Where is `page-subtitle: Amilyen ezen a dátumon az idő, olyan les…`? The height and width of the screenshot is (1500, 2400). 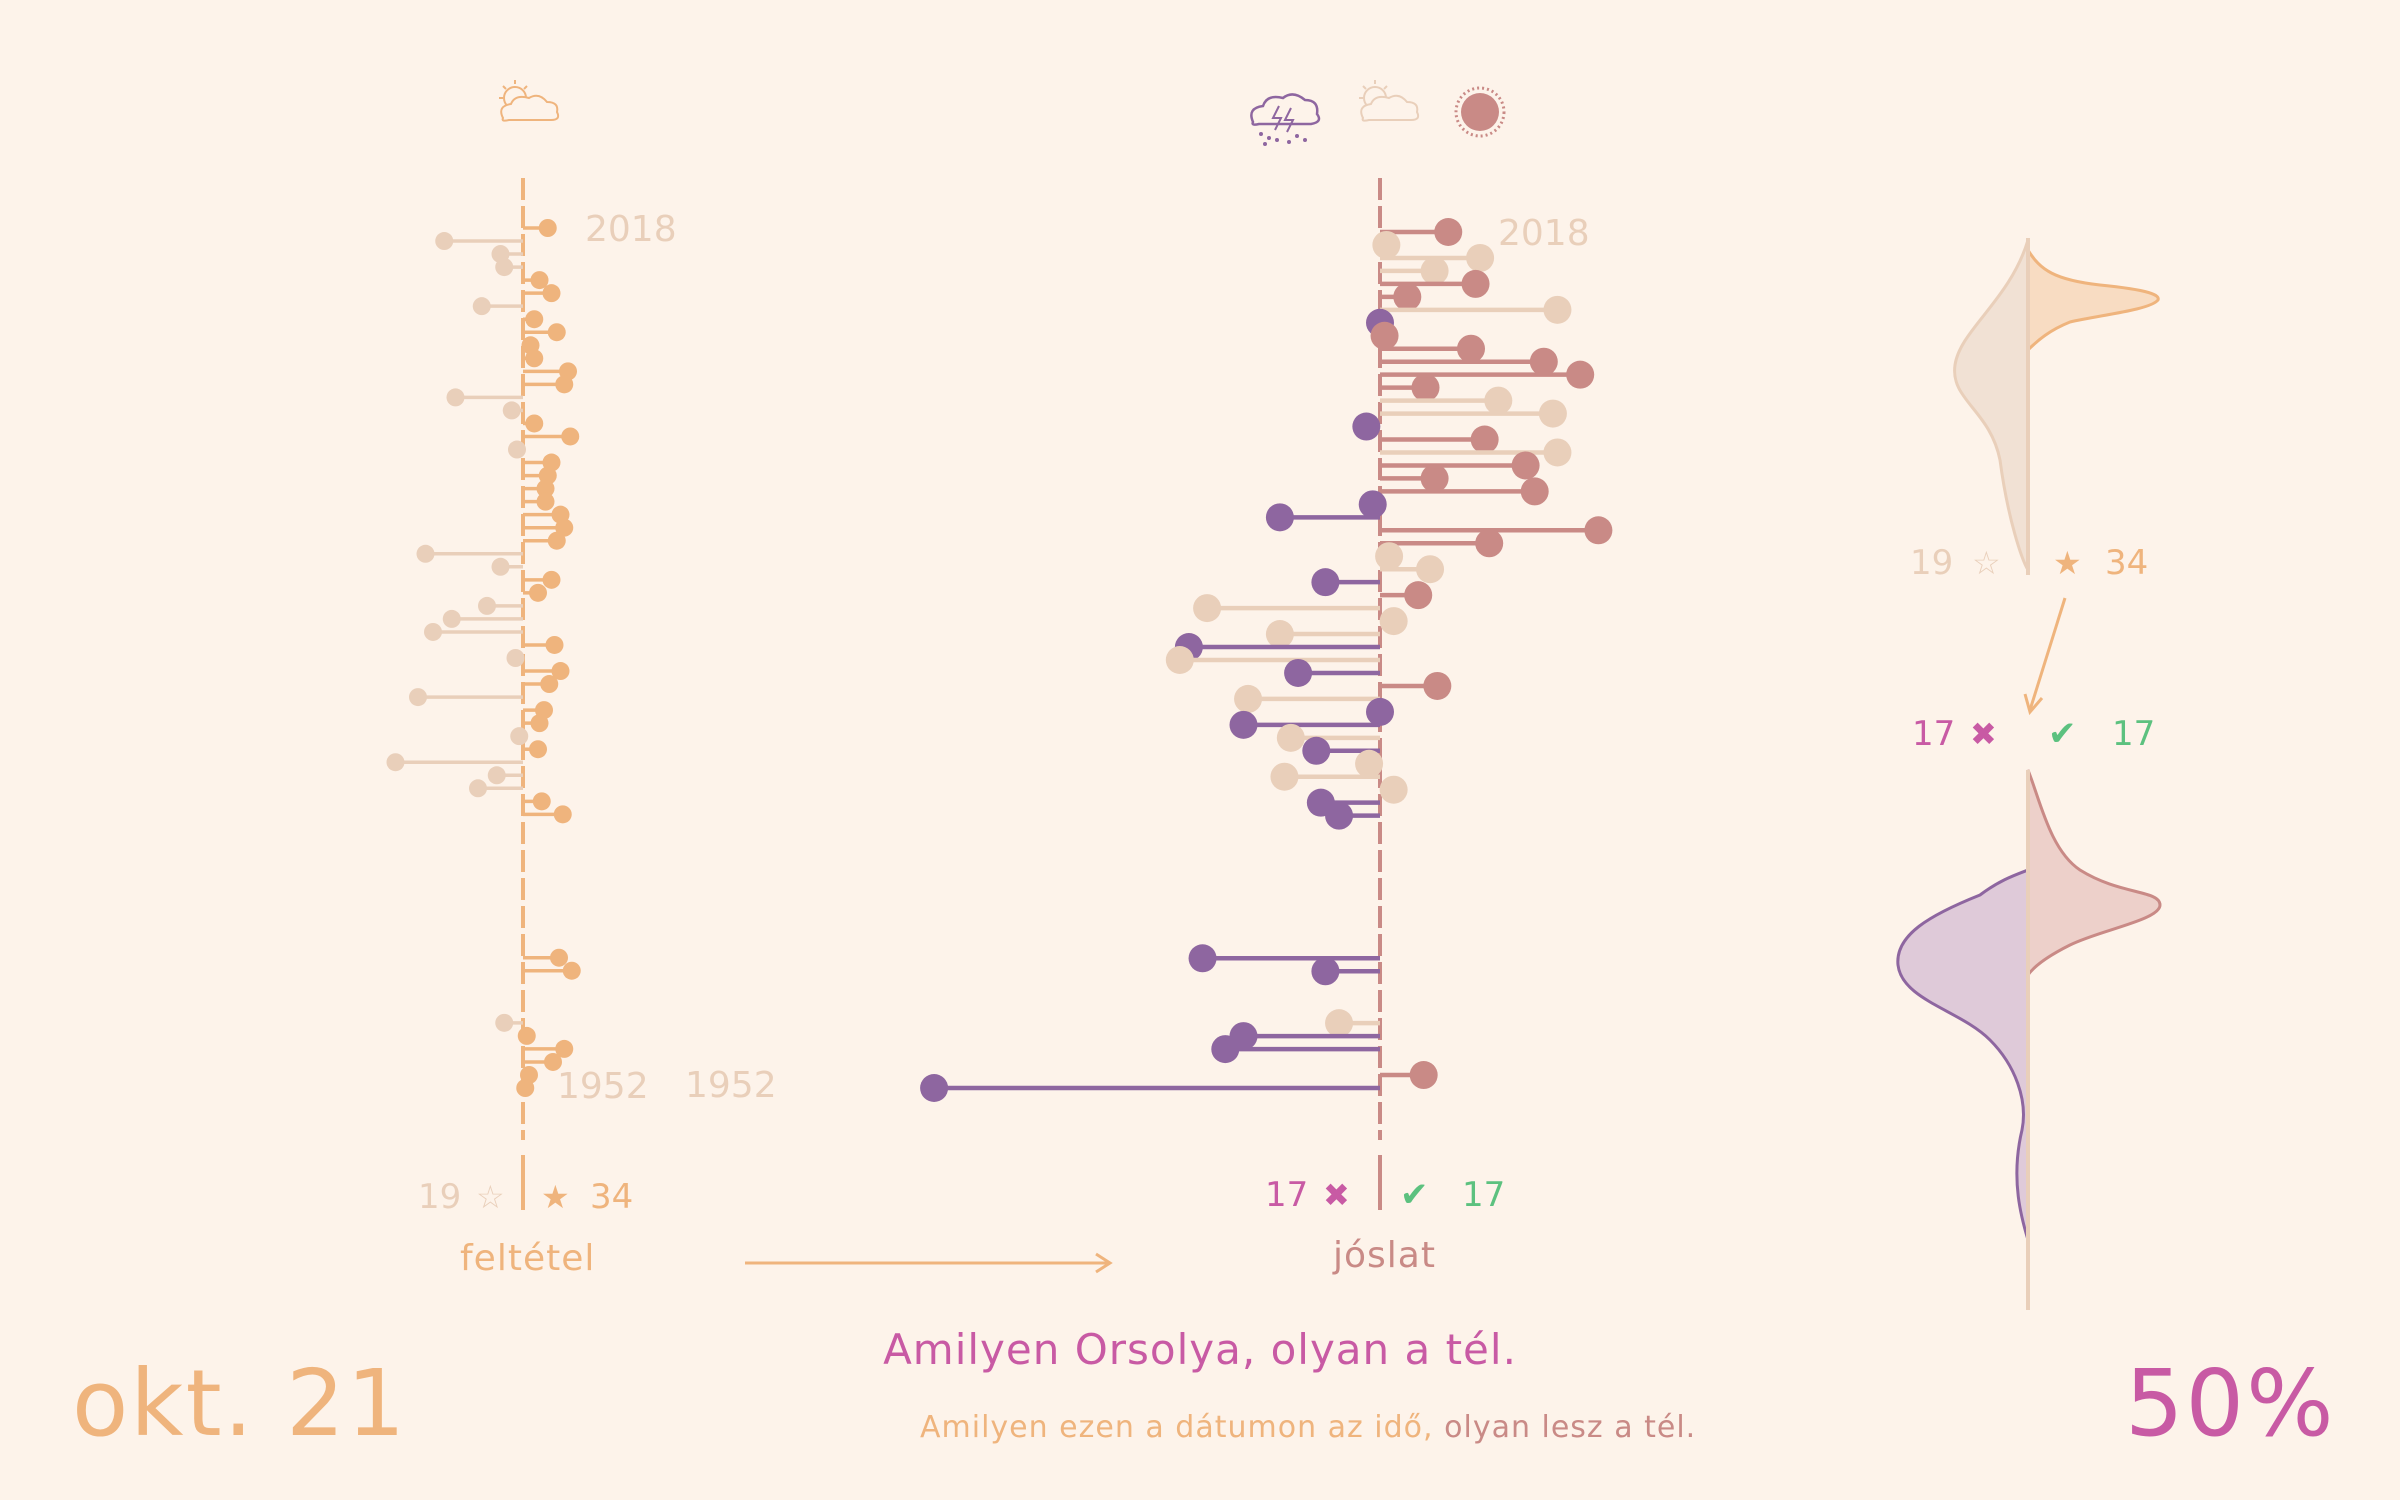 page-subtitle: Amilyen ezen a dátumon az idő, olyan les… is located at coordinates (1308, 1427).